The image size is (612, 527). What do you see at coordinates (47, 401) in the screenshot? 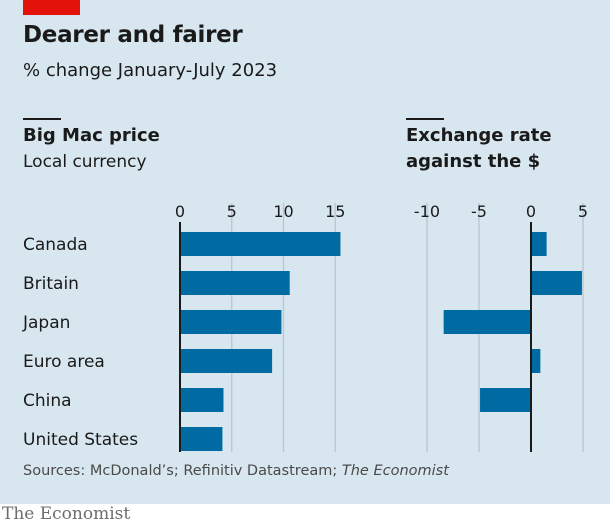
I see `category-label: China` at bounding box center [47, 401].